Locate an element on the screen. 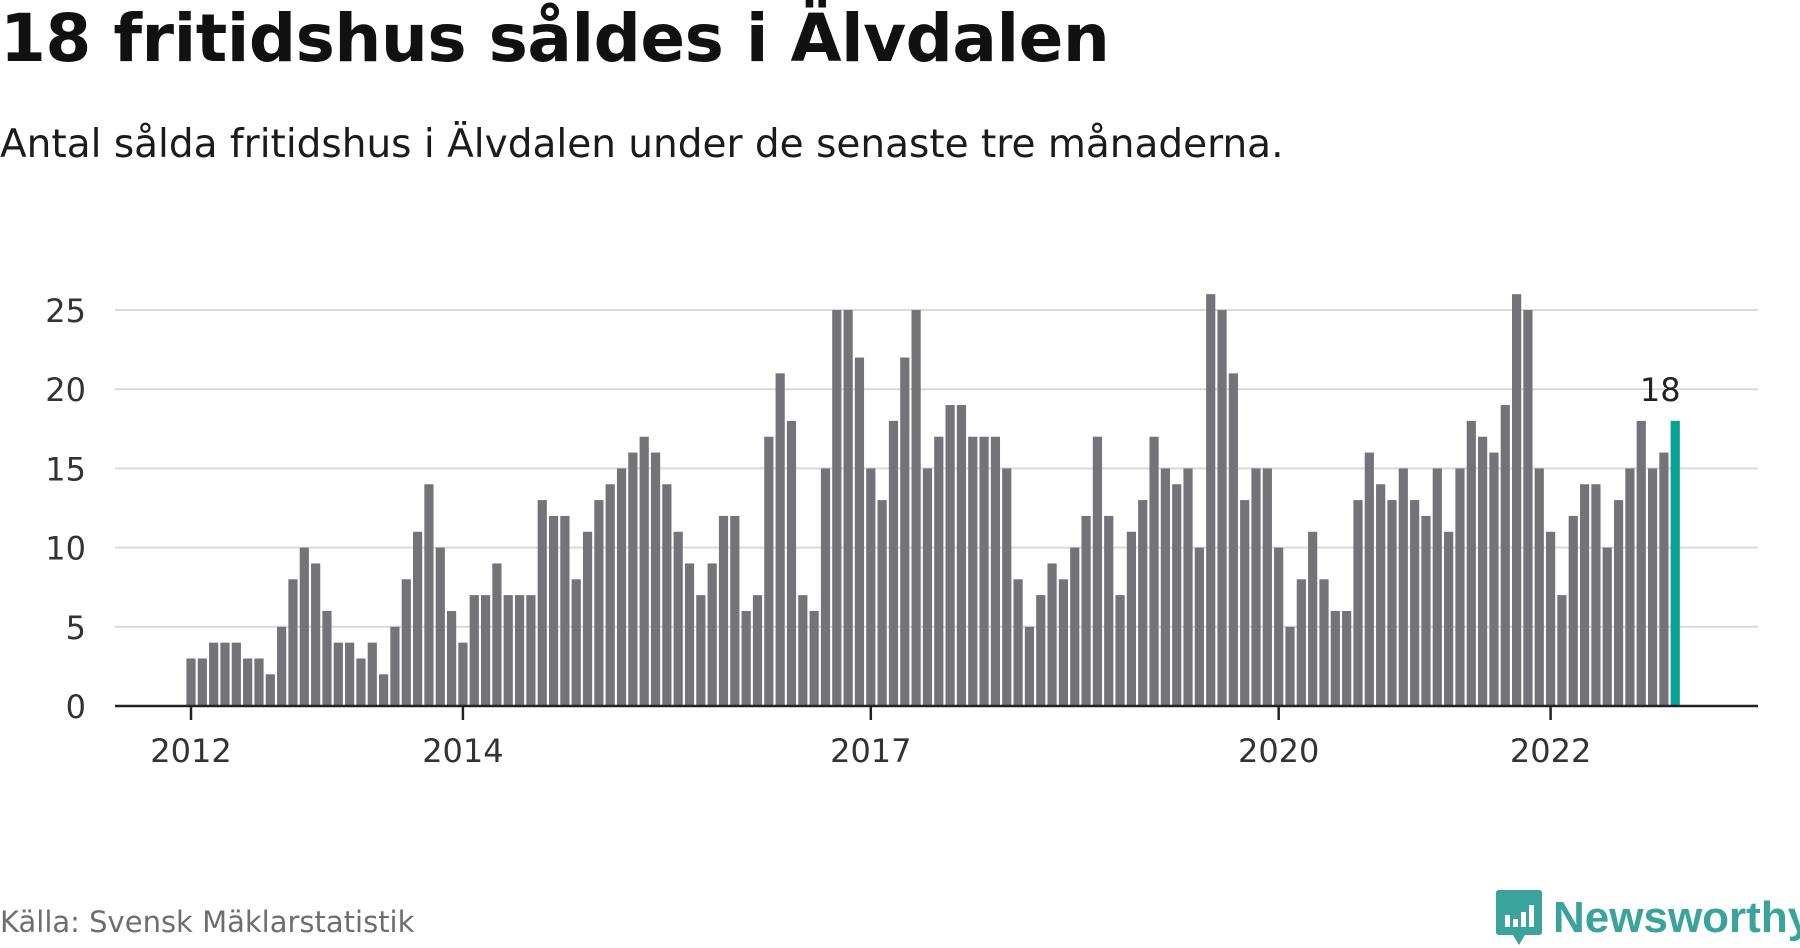 The height and width of the screenshot is (948, 1800). y-tick-label: 10 is located at coordinates (65, 549).